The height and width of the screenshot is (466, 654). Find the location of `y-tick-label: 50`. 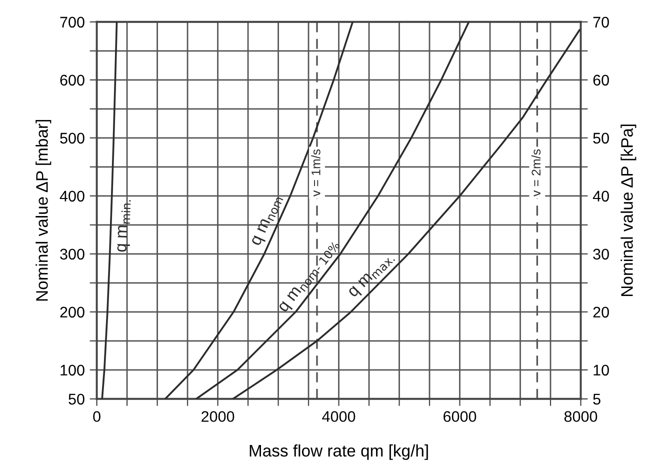

y-tick-label: 50 is located at coordinates (76, 399).